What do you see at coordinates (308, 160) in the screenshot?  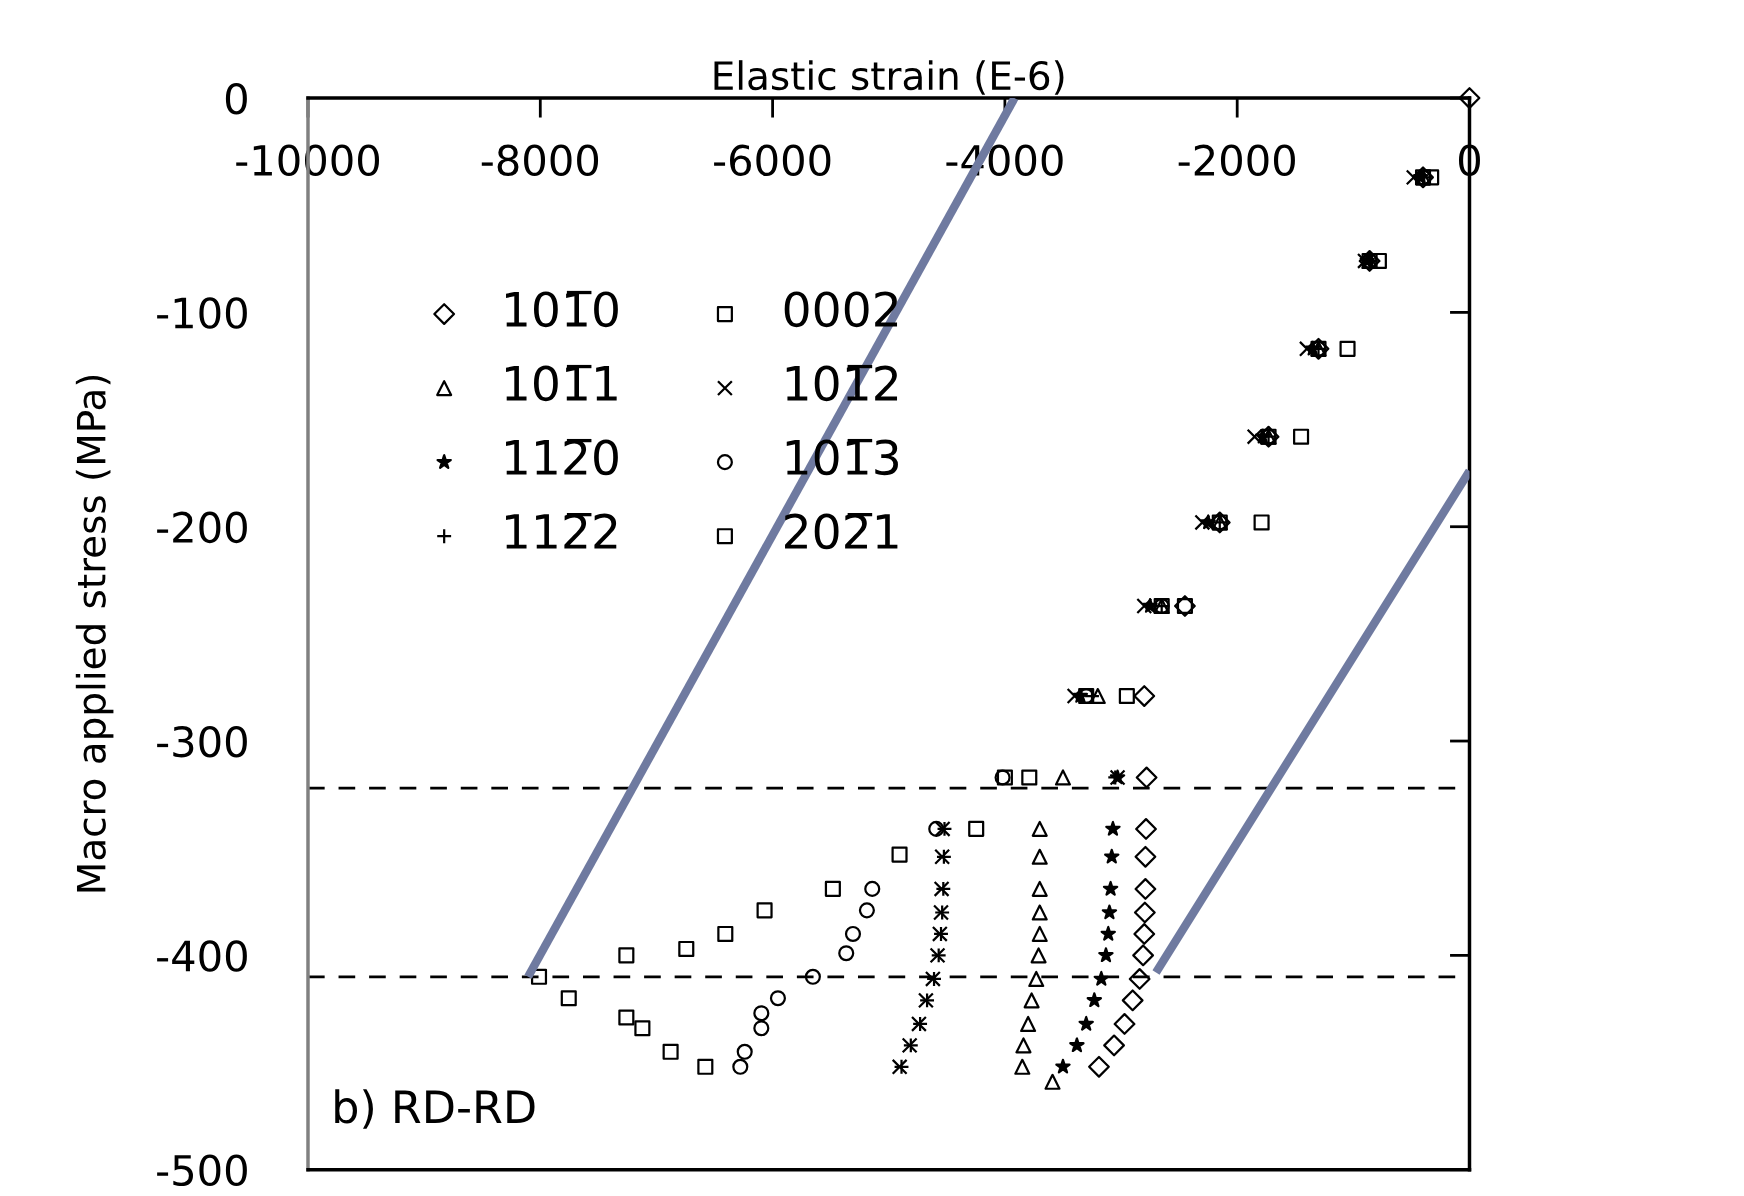 I see `x-tick-label: -10000` at bounding box center [308, 160].